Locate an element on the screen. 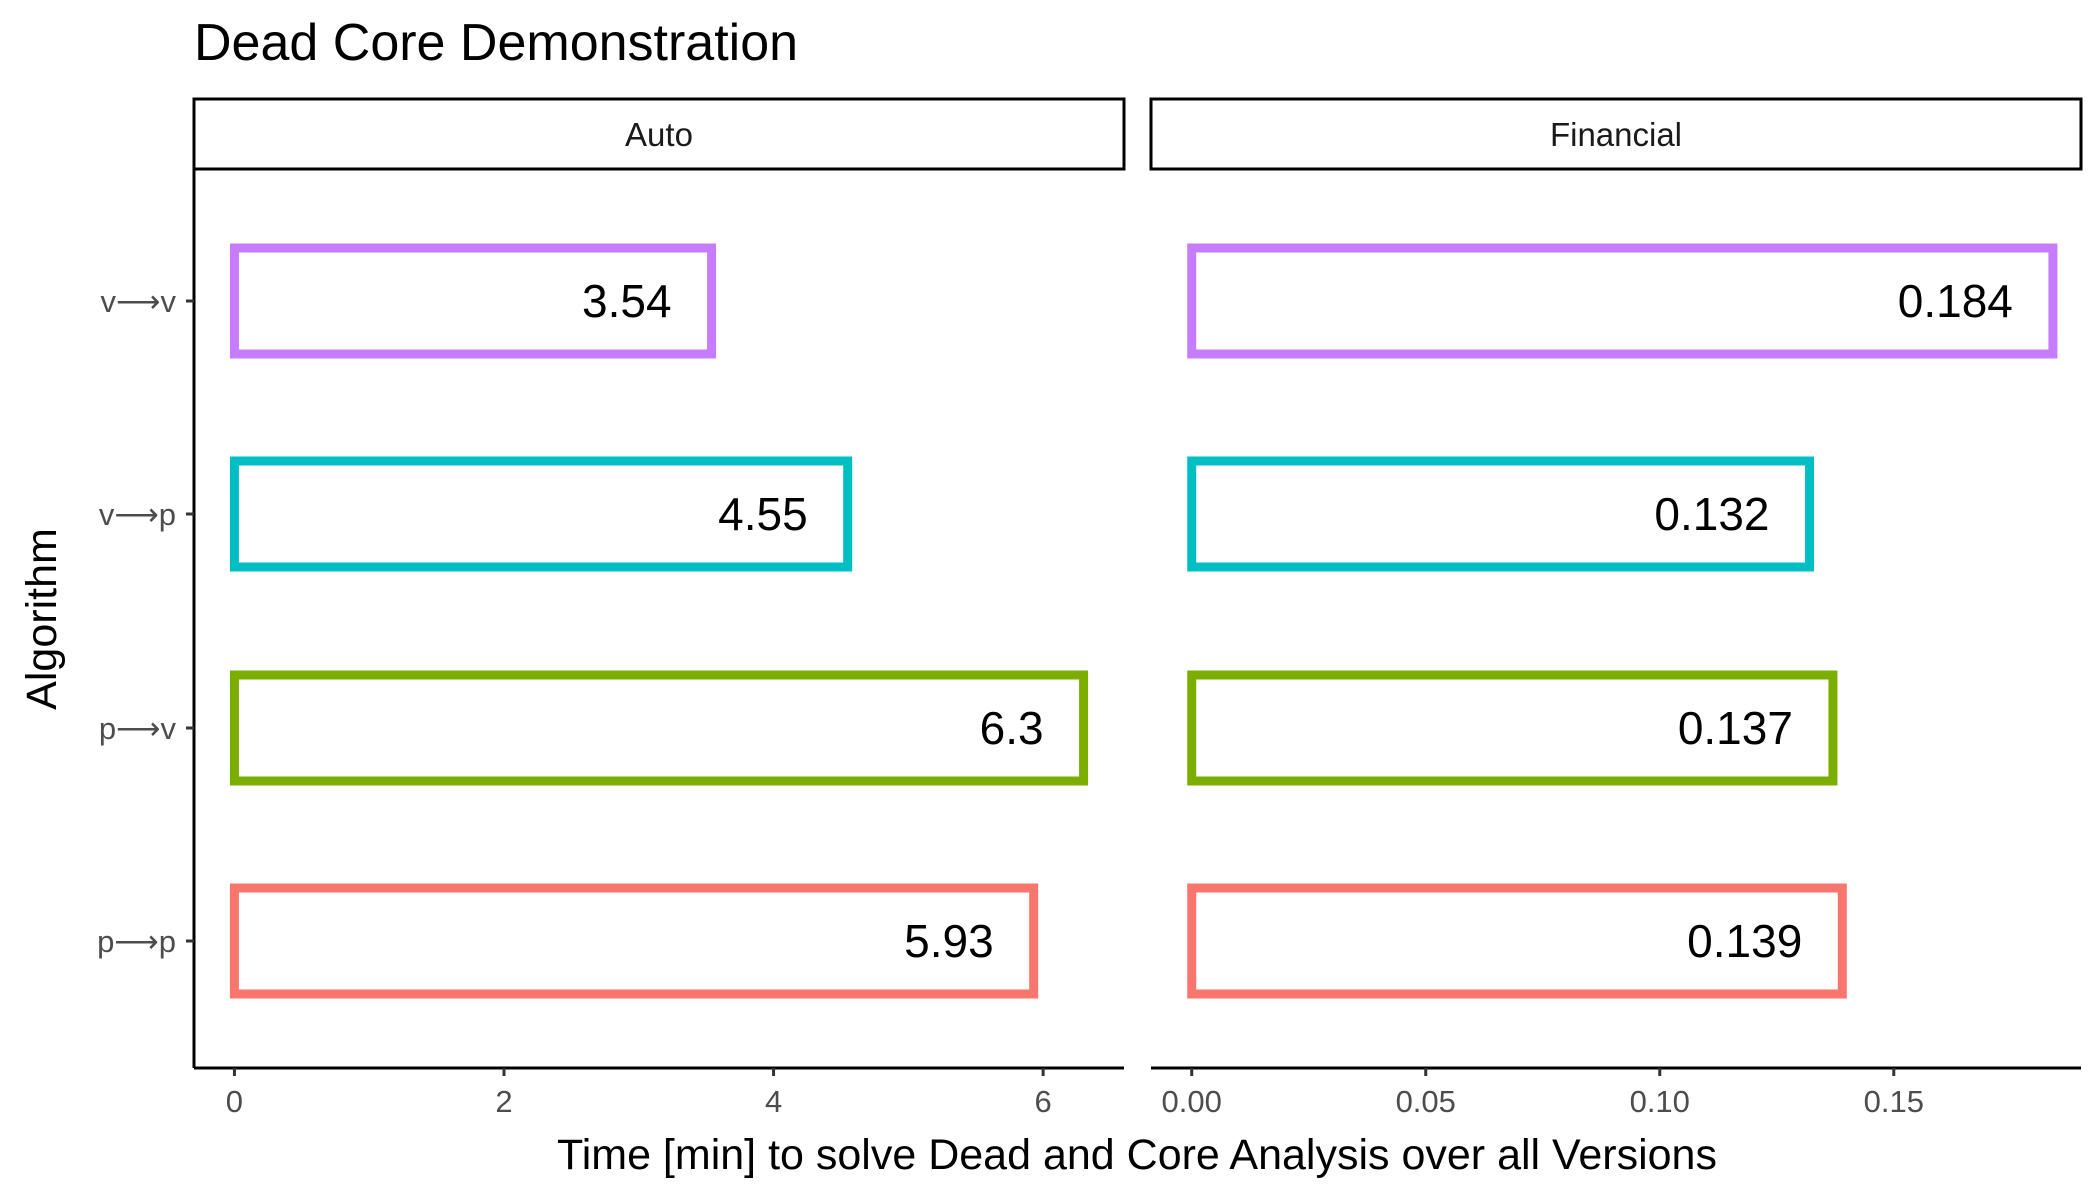 This screenshot has height=1200, width=2100. y-tick-label: p⟶v is located at coordinates (138, 728).